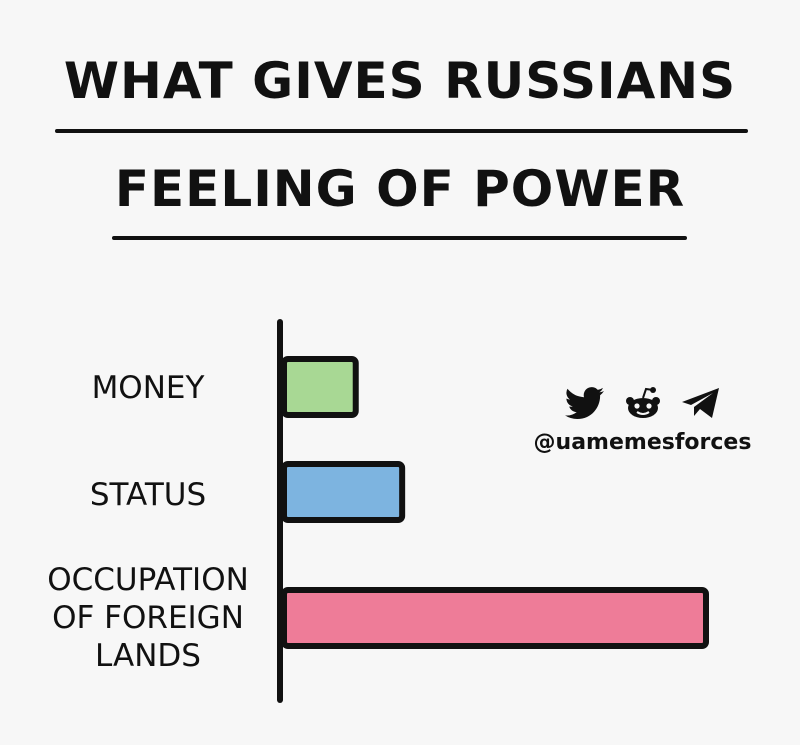  What do you see at coordinates (642, 420) in the screenshot?
I see `social-badge: @uamemesforces` at bounding box center [642, 420].